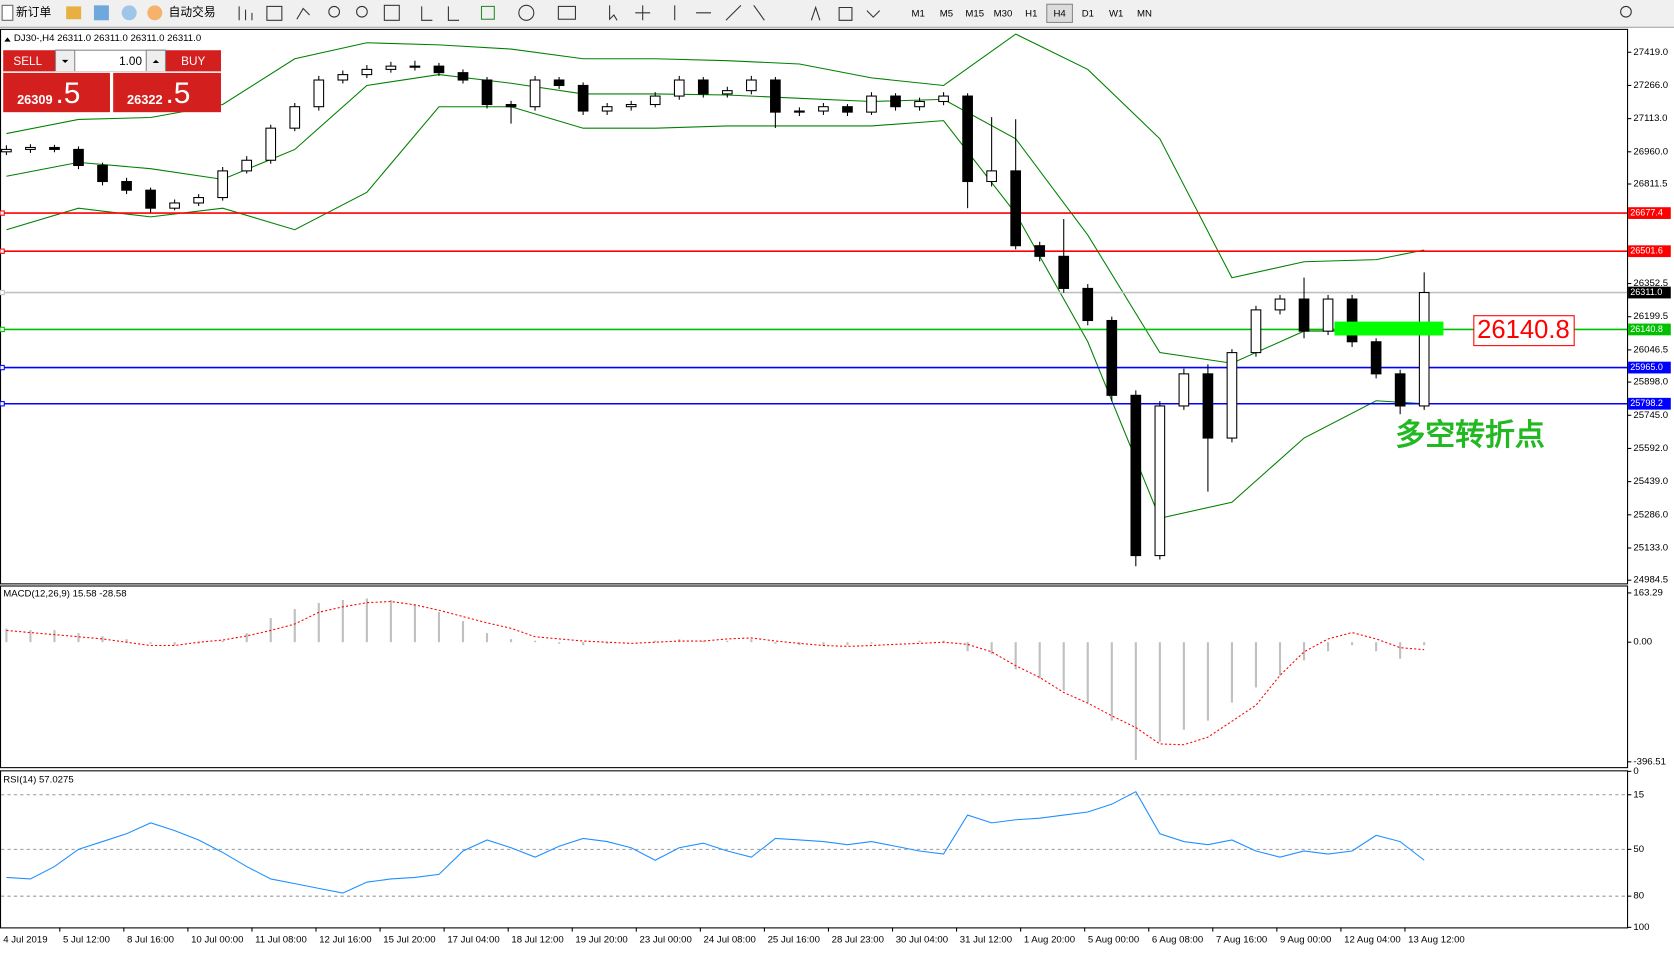 The height and width of the screenshot is (953, 1674). What do you see at coordinates (68, 93) in the screenshot?
I see `bid-fraction: .5` at bounding box center [68, 93].